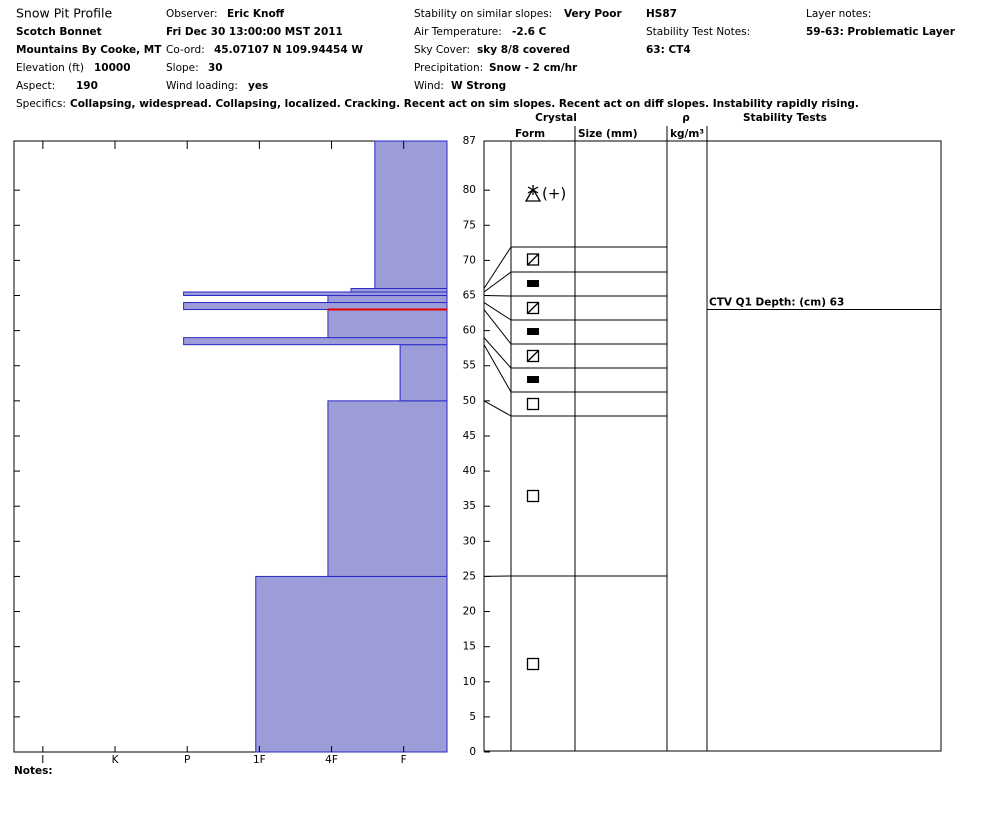  I want to click on field-value: 10000, so click(112, 68).